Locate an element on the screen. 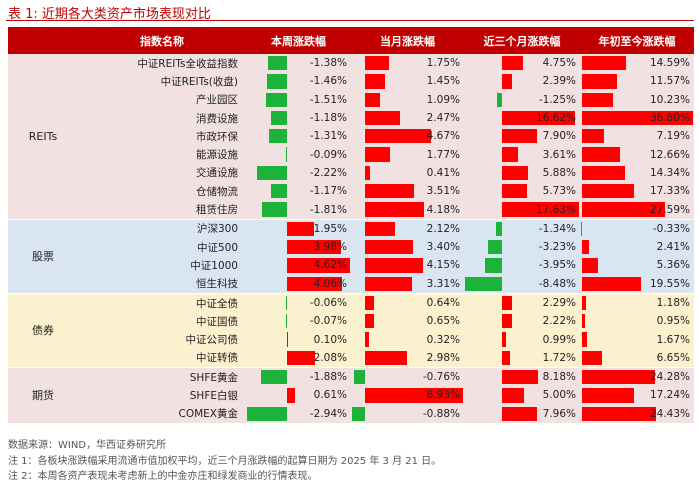 This screenshot has height=486, width=700. group-label: 债券 is located at coordinates (43, 330).